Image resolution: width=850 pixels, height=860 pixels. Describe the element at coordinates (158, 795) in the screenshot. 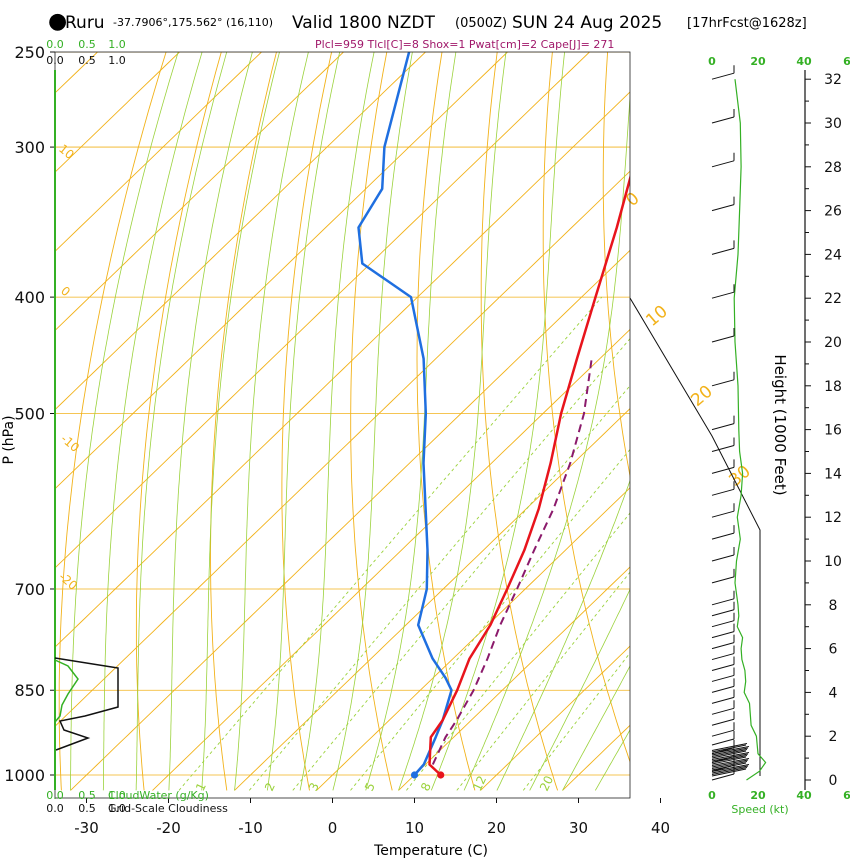

I see `cloud-water-label: CloudWater (g/Kg)` at that location.